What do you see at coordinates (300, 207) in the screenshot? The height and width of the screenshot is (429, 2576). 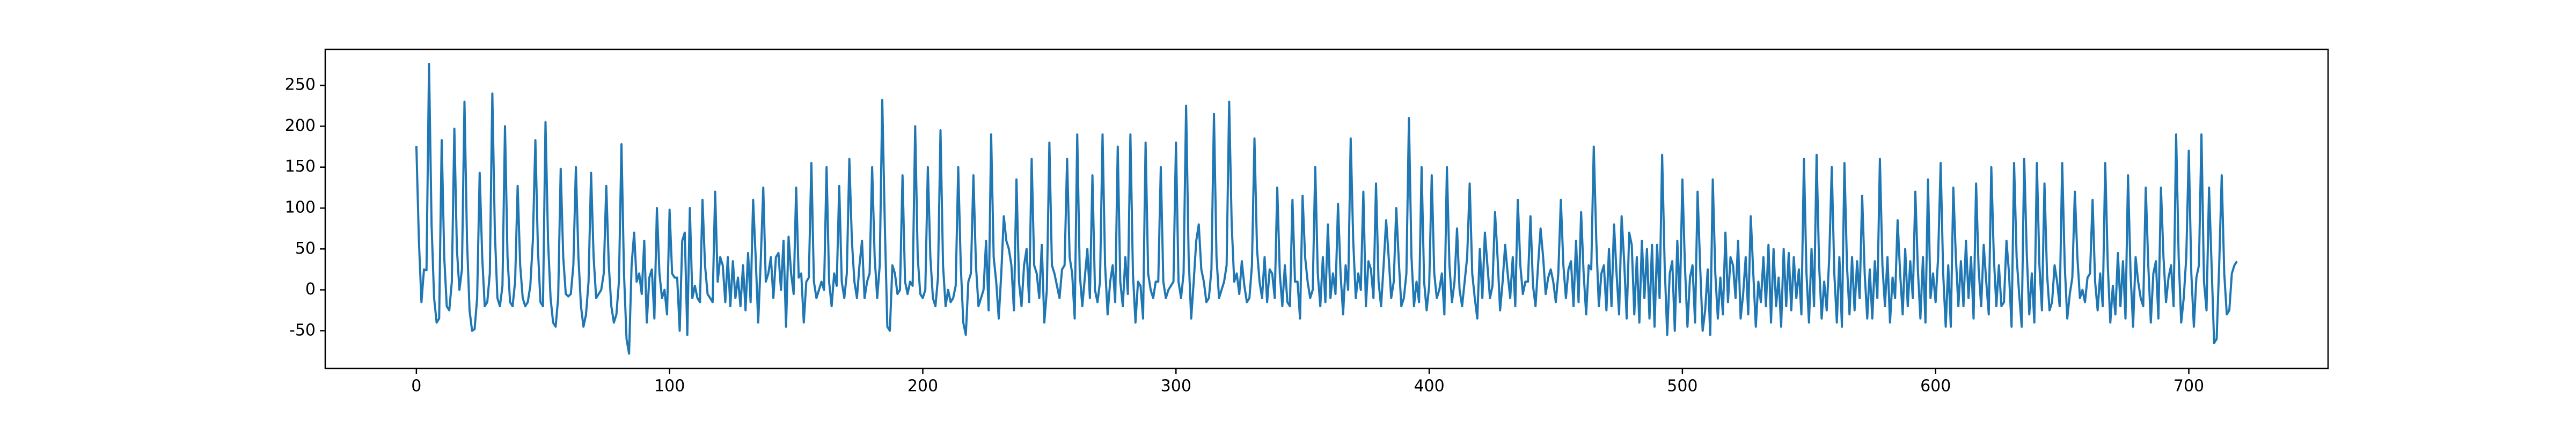 I see `y-tick-label: 100` at bounding box center [300, 207].